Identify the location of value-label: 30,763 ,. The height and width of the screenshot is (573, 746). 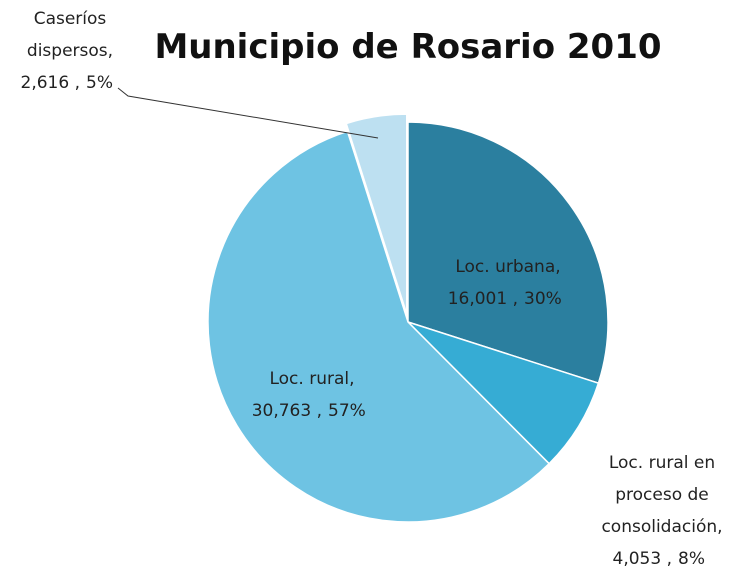
(287, 411).